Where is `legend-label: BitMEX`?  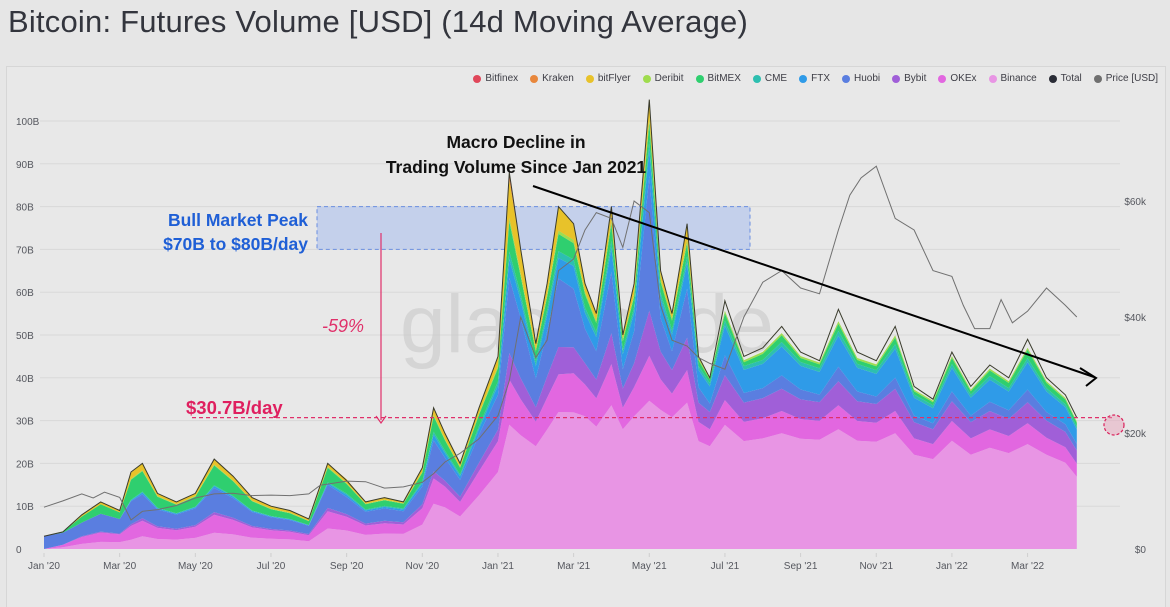
legend-label: BitMEX is located at coordinates (724, 78).